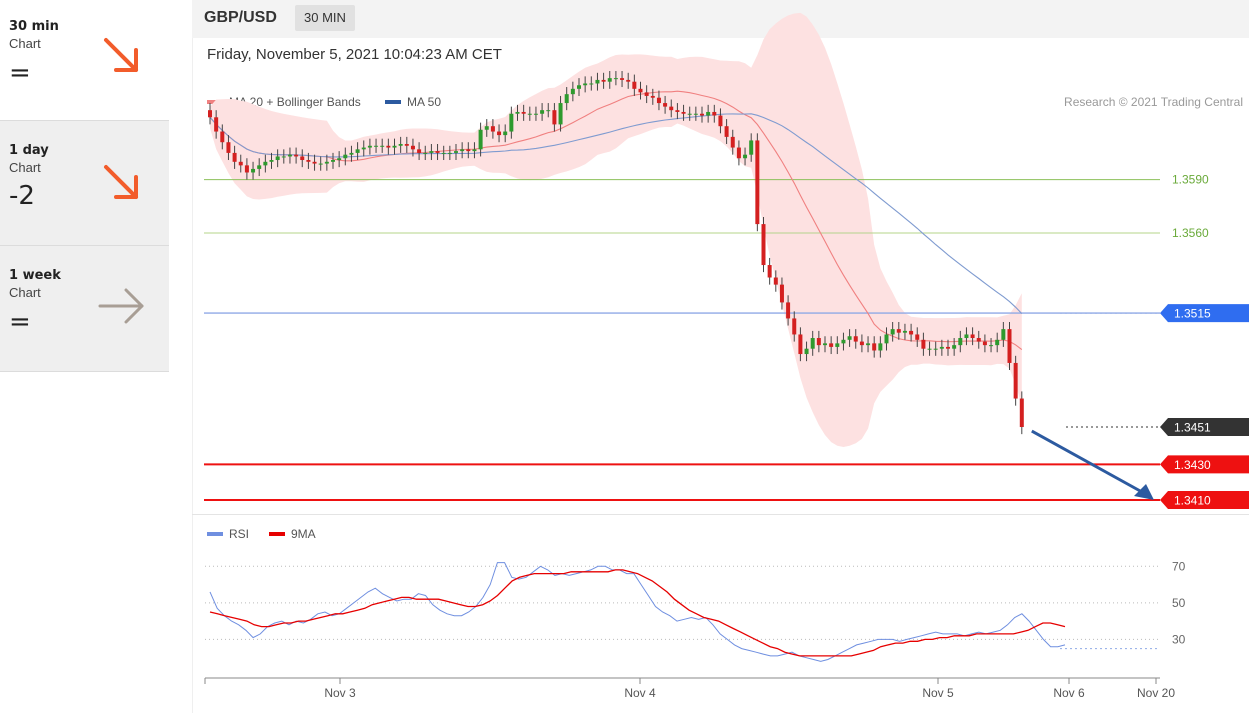  What do you see at coordinates (720, 514) in the screenshot?
I see `panel-divider` at bounding box center [720, 514].